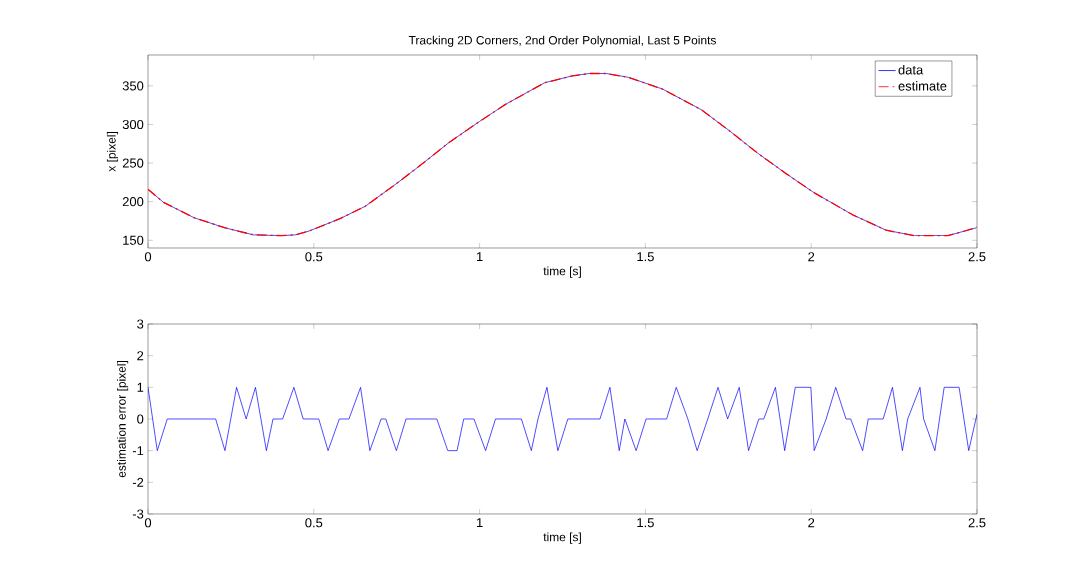 The height and width of the screenshot is (582, 1074). I want to click on line-series, so click(563, 419).